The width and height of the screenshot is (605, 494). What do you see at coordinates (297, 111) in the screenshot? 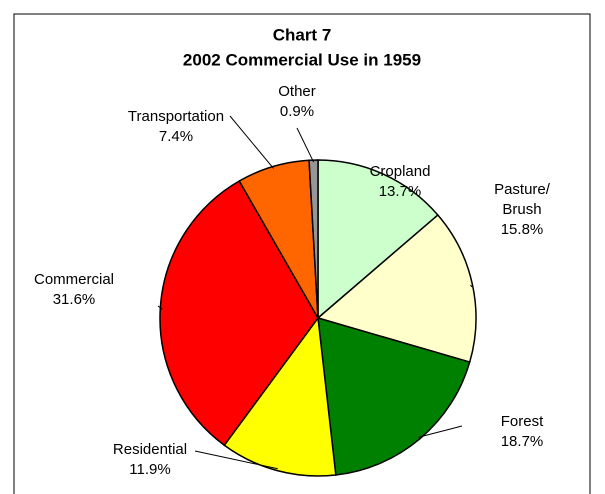
I see `value-label: 0.9%` at bounding box center [297, 111].